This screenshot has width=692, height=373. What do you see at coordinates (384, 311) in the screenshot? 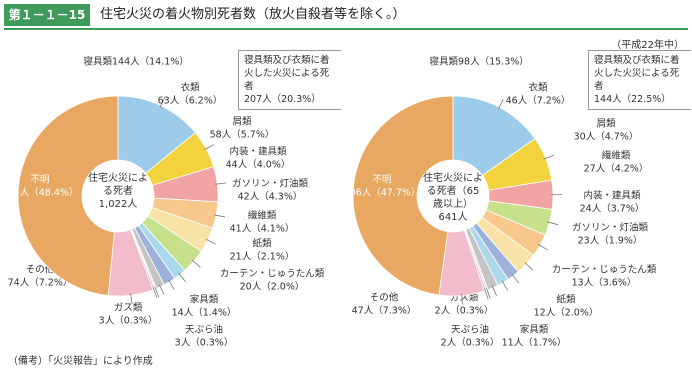
I see `slice-value-label: 47人（7.3%）` at bounding box center [384, 311].